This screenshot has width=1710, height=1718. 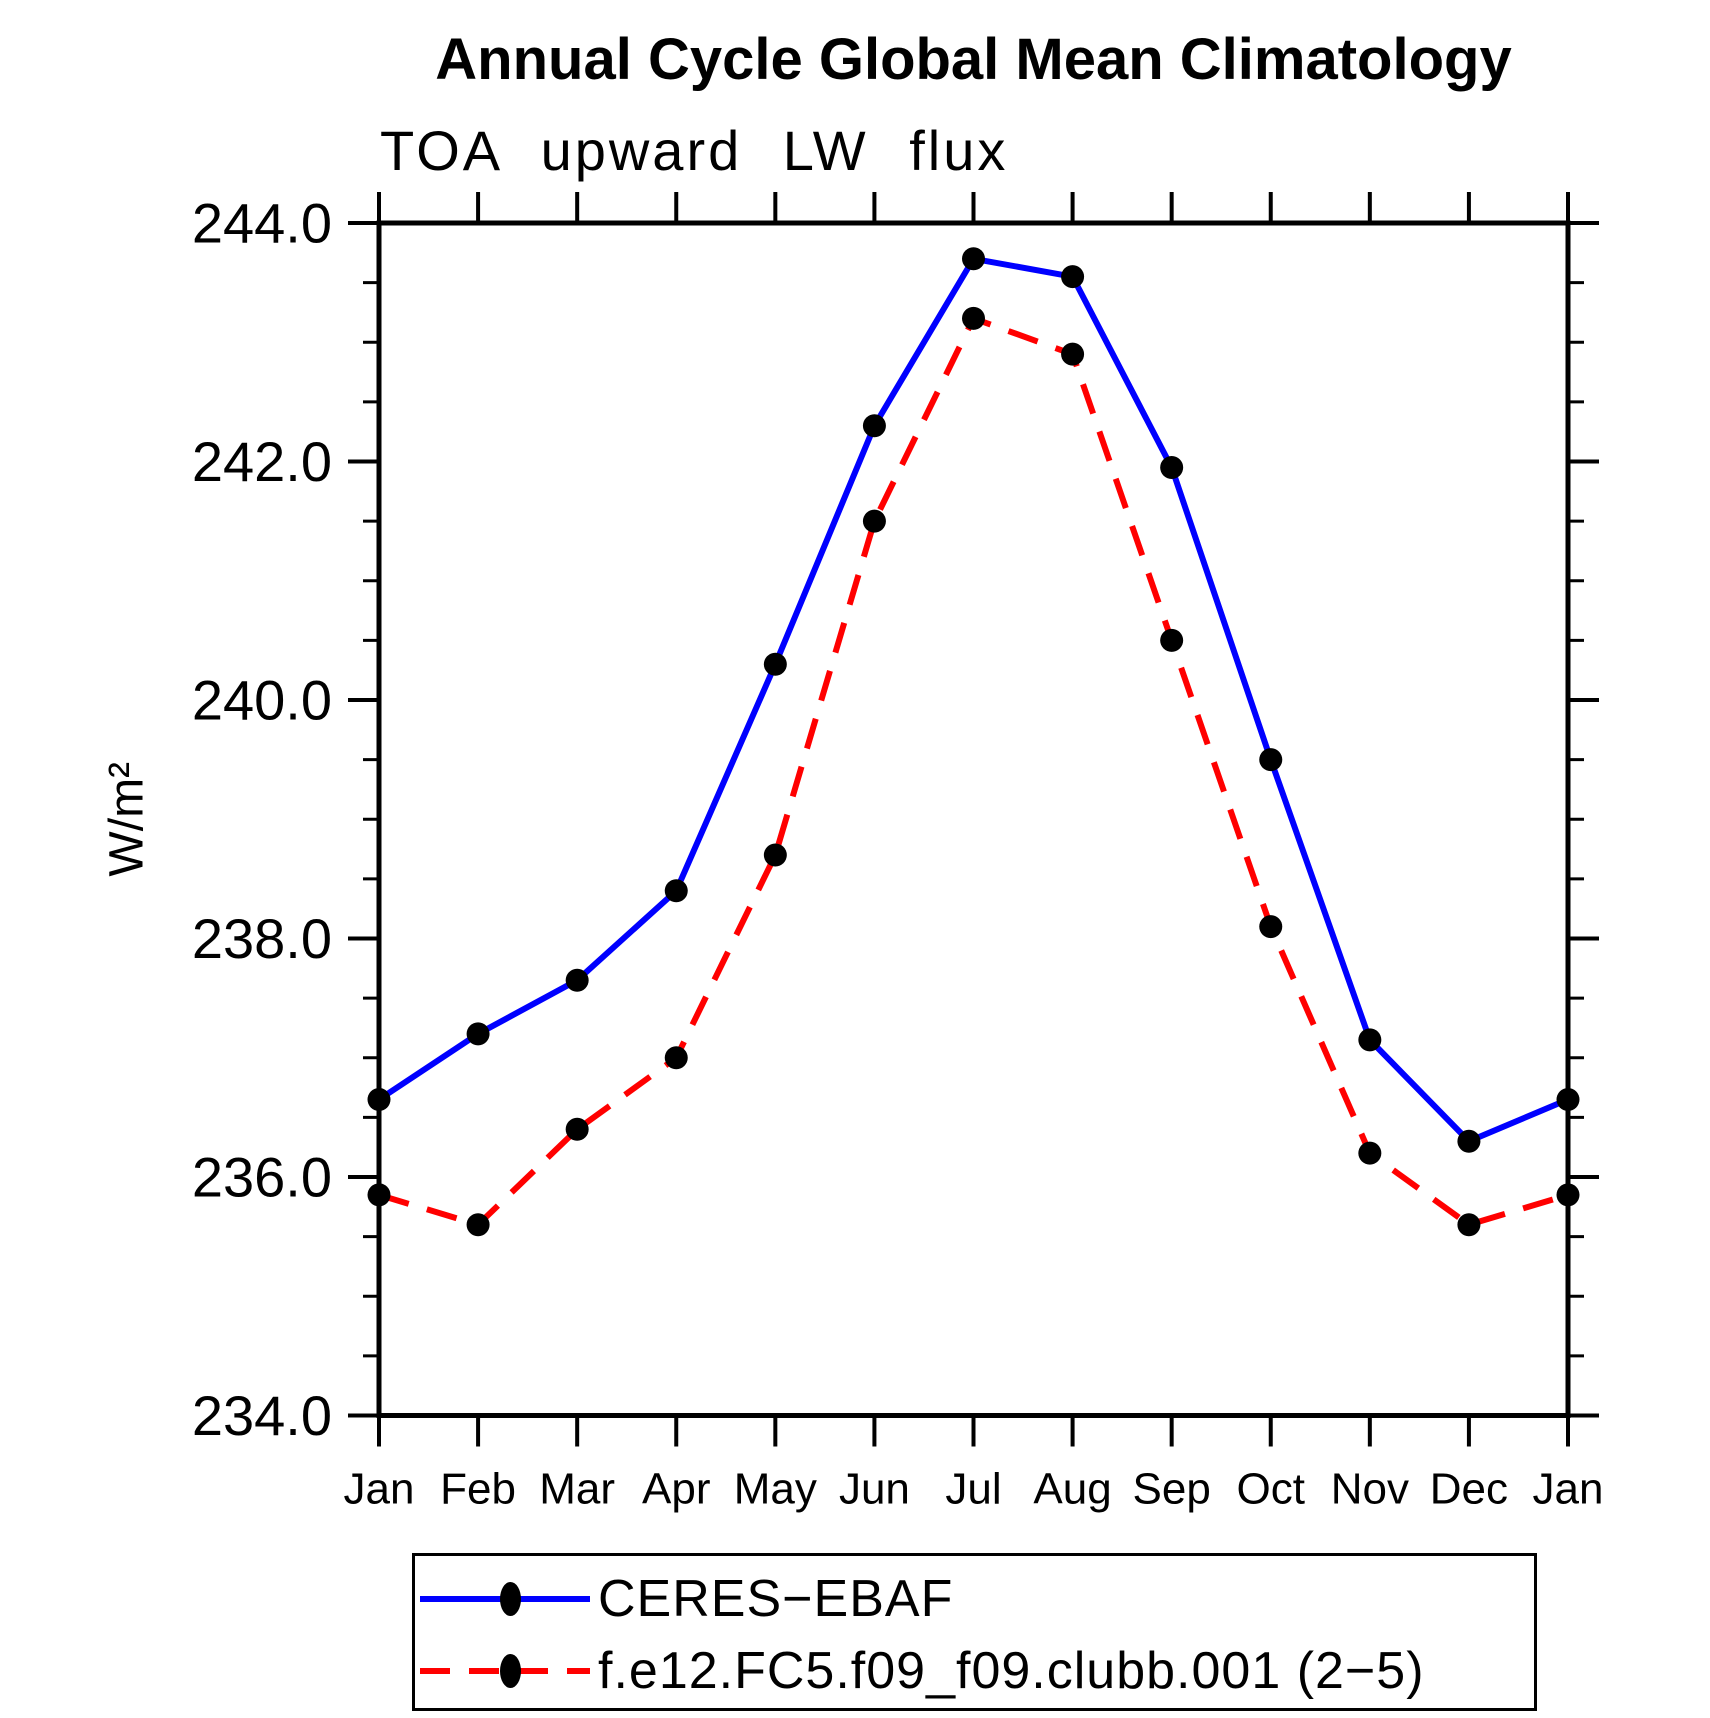 I want to click on svg-text: Apr, so click(x=676, y=1489).